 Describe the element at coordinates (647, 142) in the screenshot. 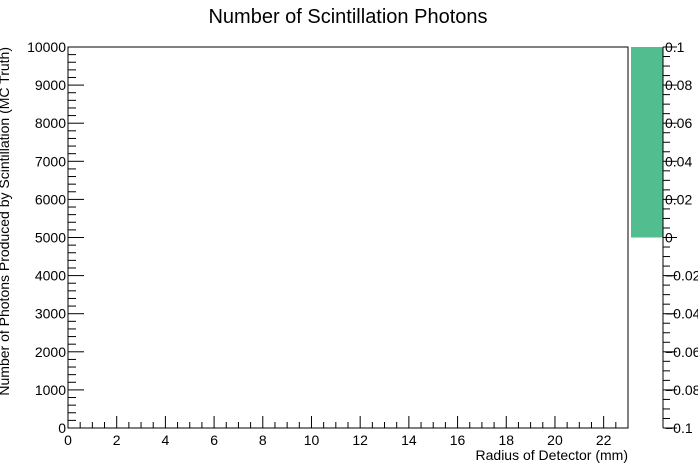

I see `color-palette-fill` at that location.